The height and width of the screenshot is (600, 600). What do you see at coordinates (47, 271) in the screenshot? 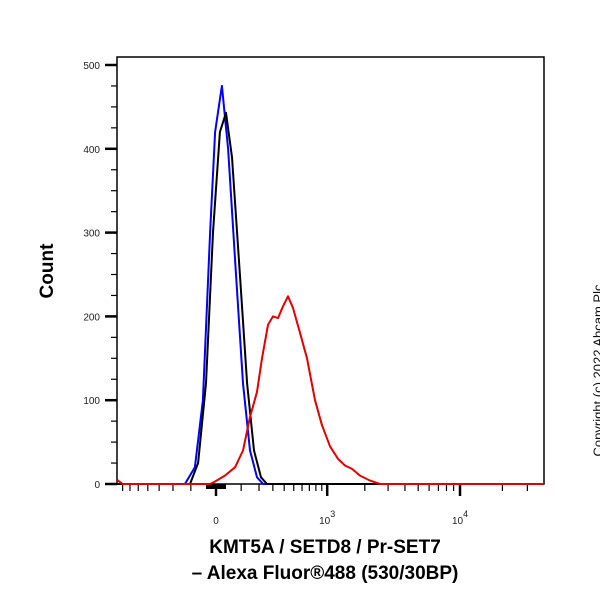
I see `y-axis-label: Count` at bounding box center [47, 271].